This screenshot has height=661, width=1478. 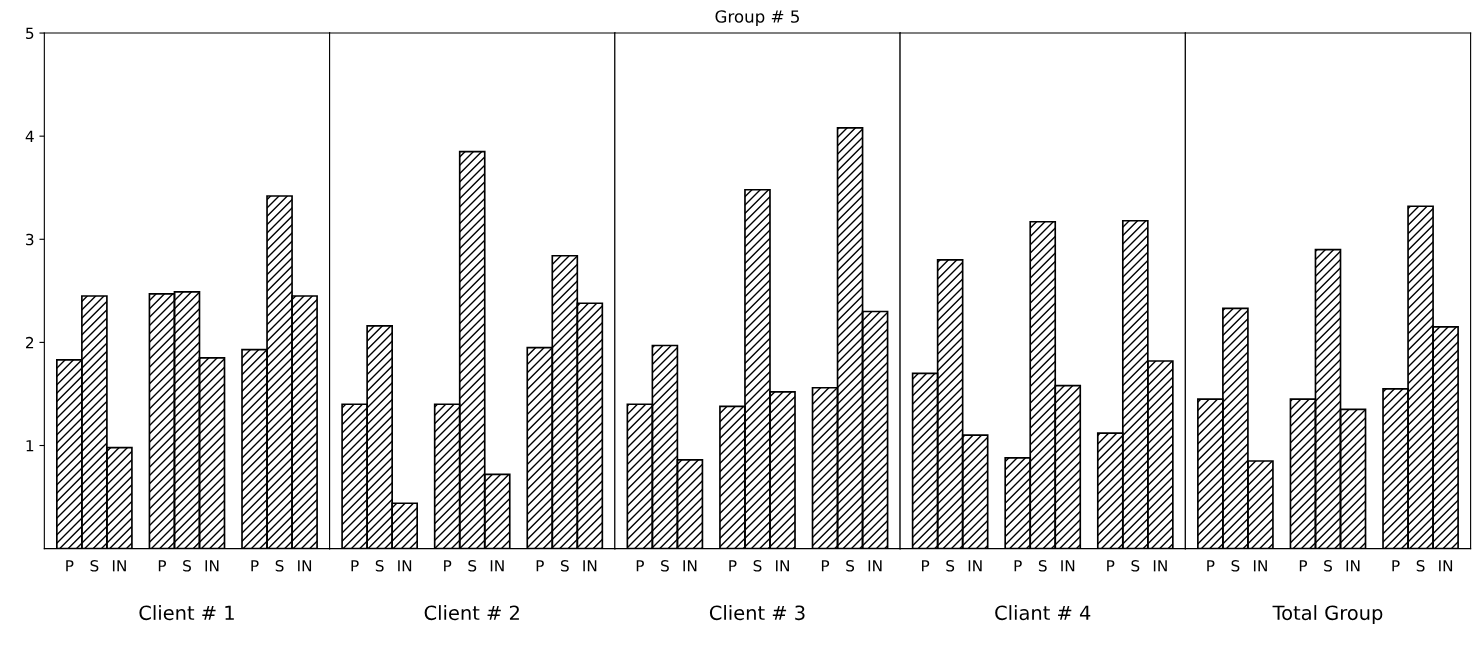 What do you see at coordinates (30, 342) in the screenshot?
I see `y-tick-label: 2` at bounding box center [30, 342].